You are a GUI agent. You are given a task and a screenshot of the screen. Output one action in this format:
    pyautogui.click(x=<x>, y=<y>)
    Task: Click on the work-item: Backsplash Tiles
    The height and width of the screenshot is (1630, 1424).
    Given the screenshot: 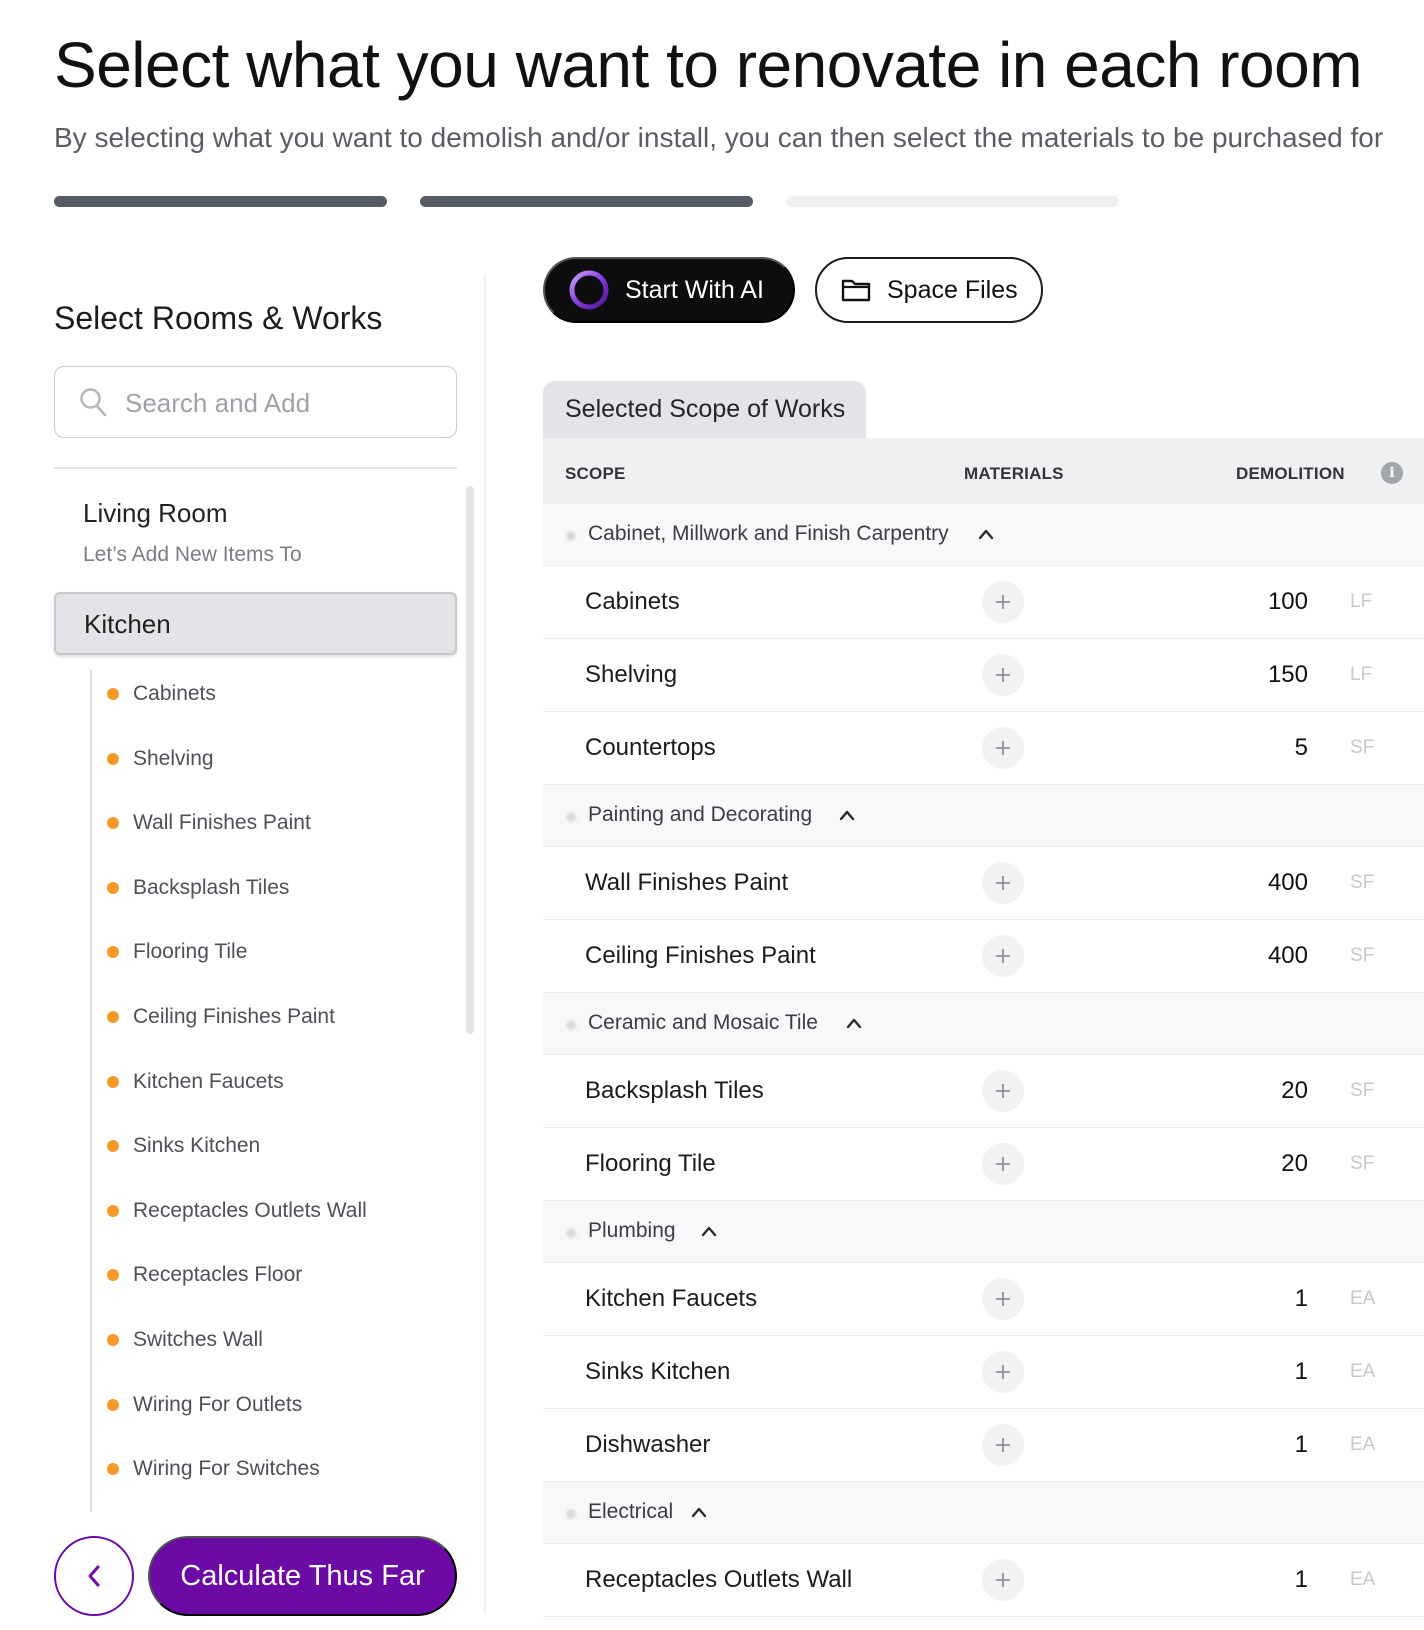 What is the action you would take?
    pyautogui.click(x=198, y=888)
    